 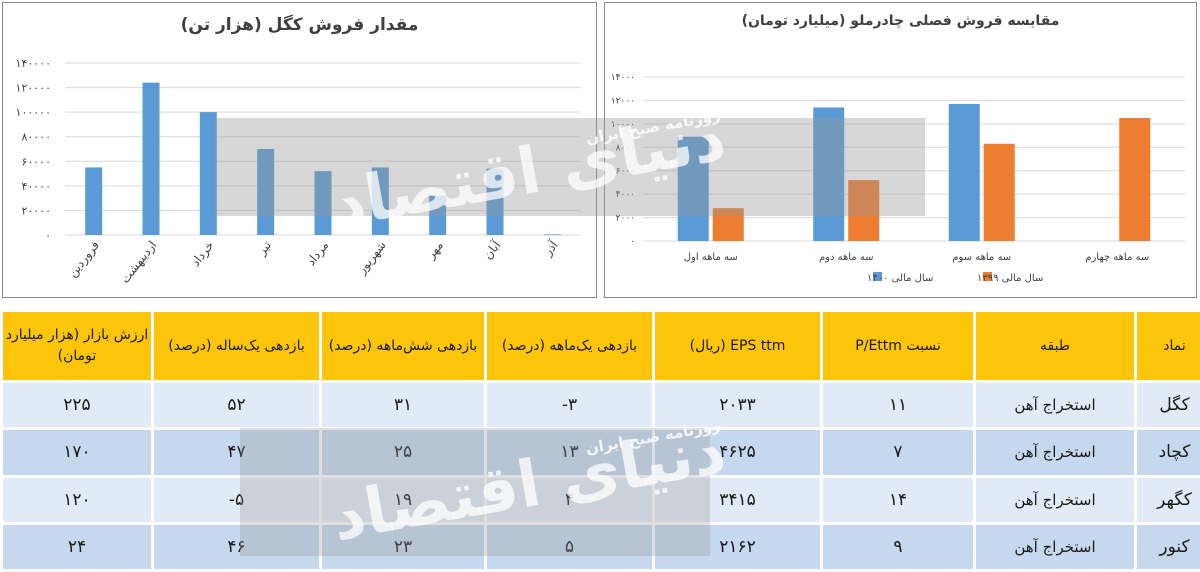 What do you see at coordinates (1168, 452) in the screenshot?
I see `cell-symbol: کچاد` at bounding box center [1168, 452].